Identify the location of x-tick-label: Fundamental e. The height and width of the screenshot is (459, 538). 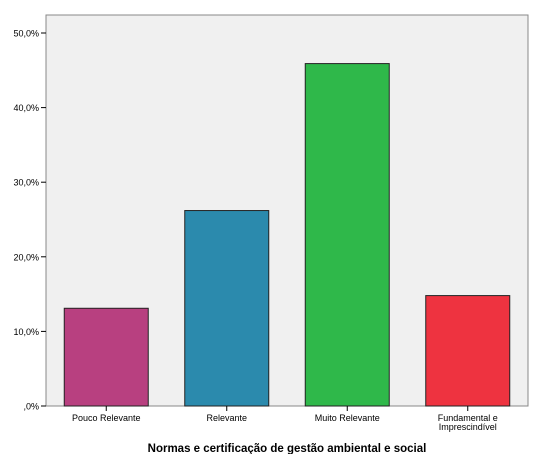
(468, 418).